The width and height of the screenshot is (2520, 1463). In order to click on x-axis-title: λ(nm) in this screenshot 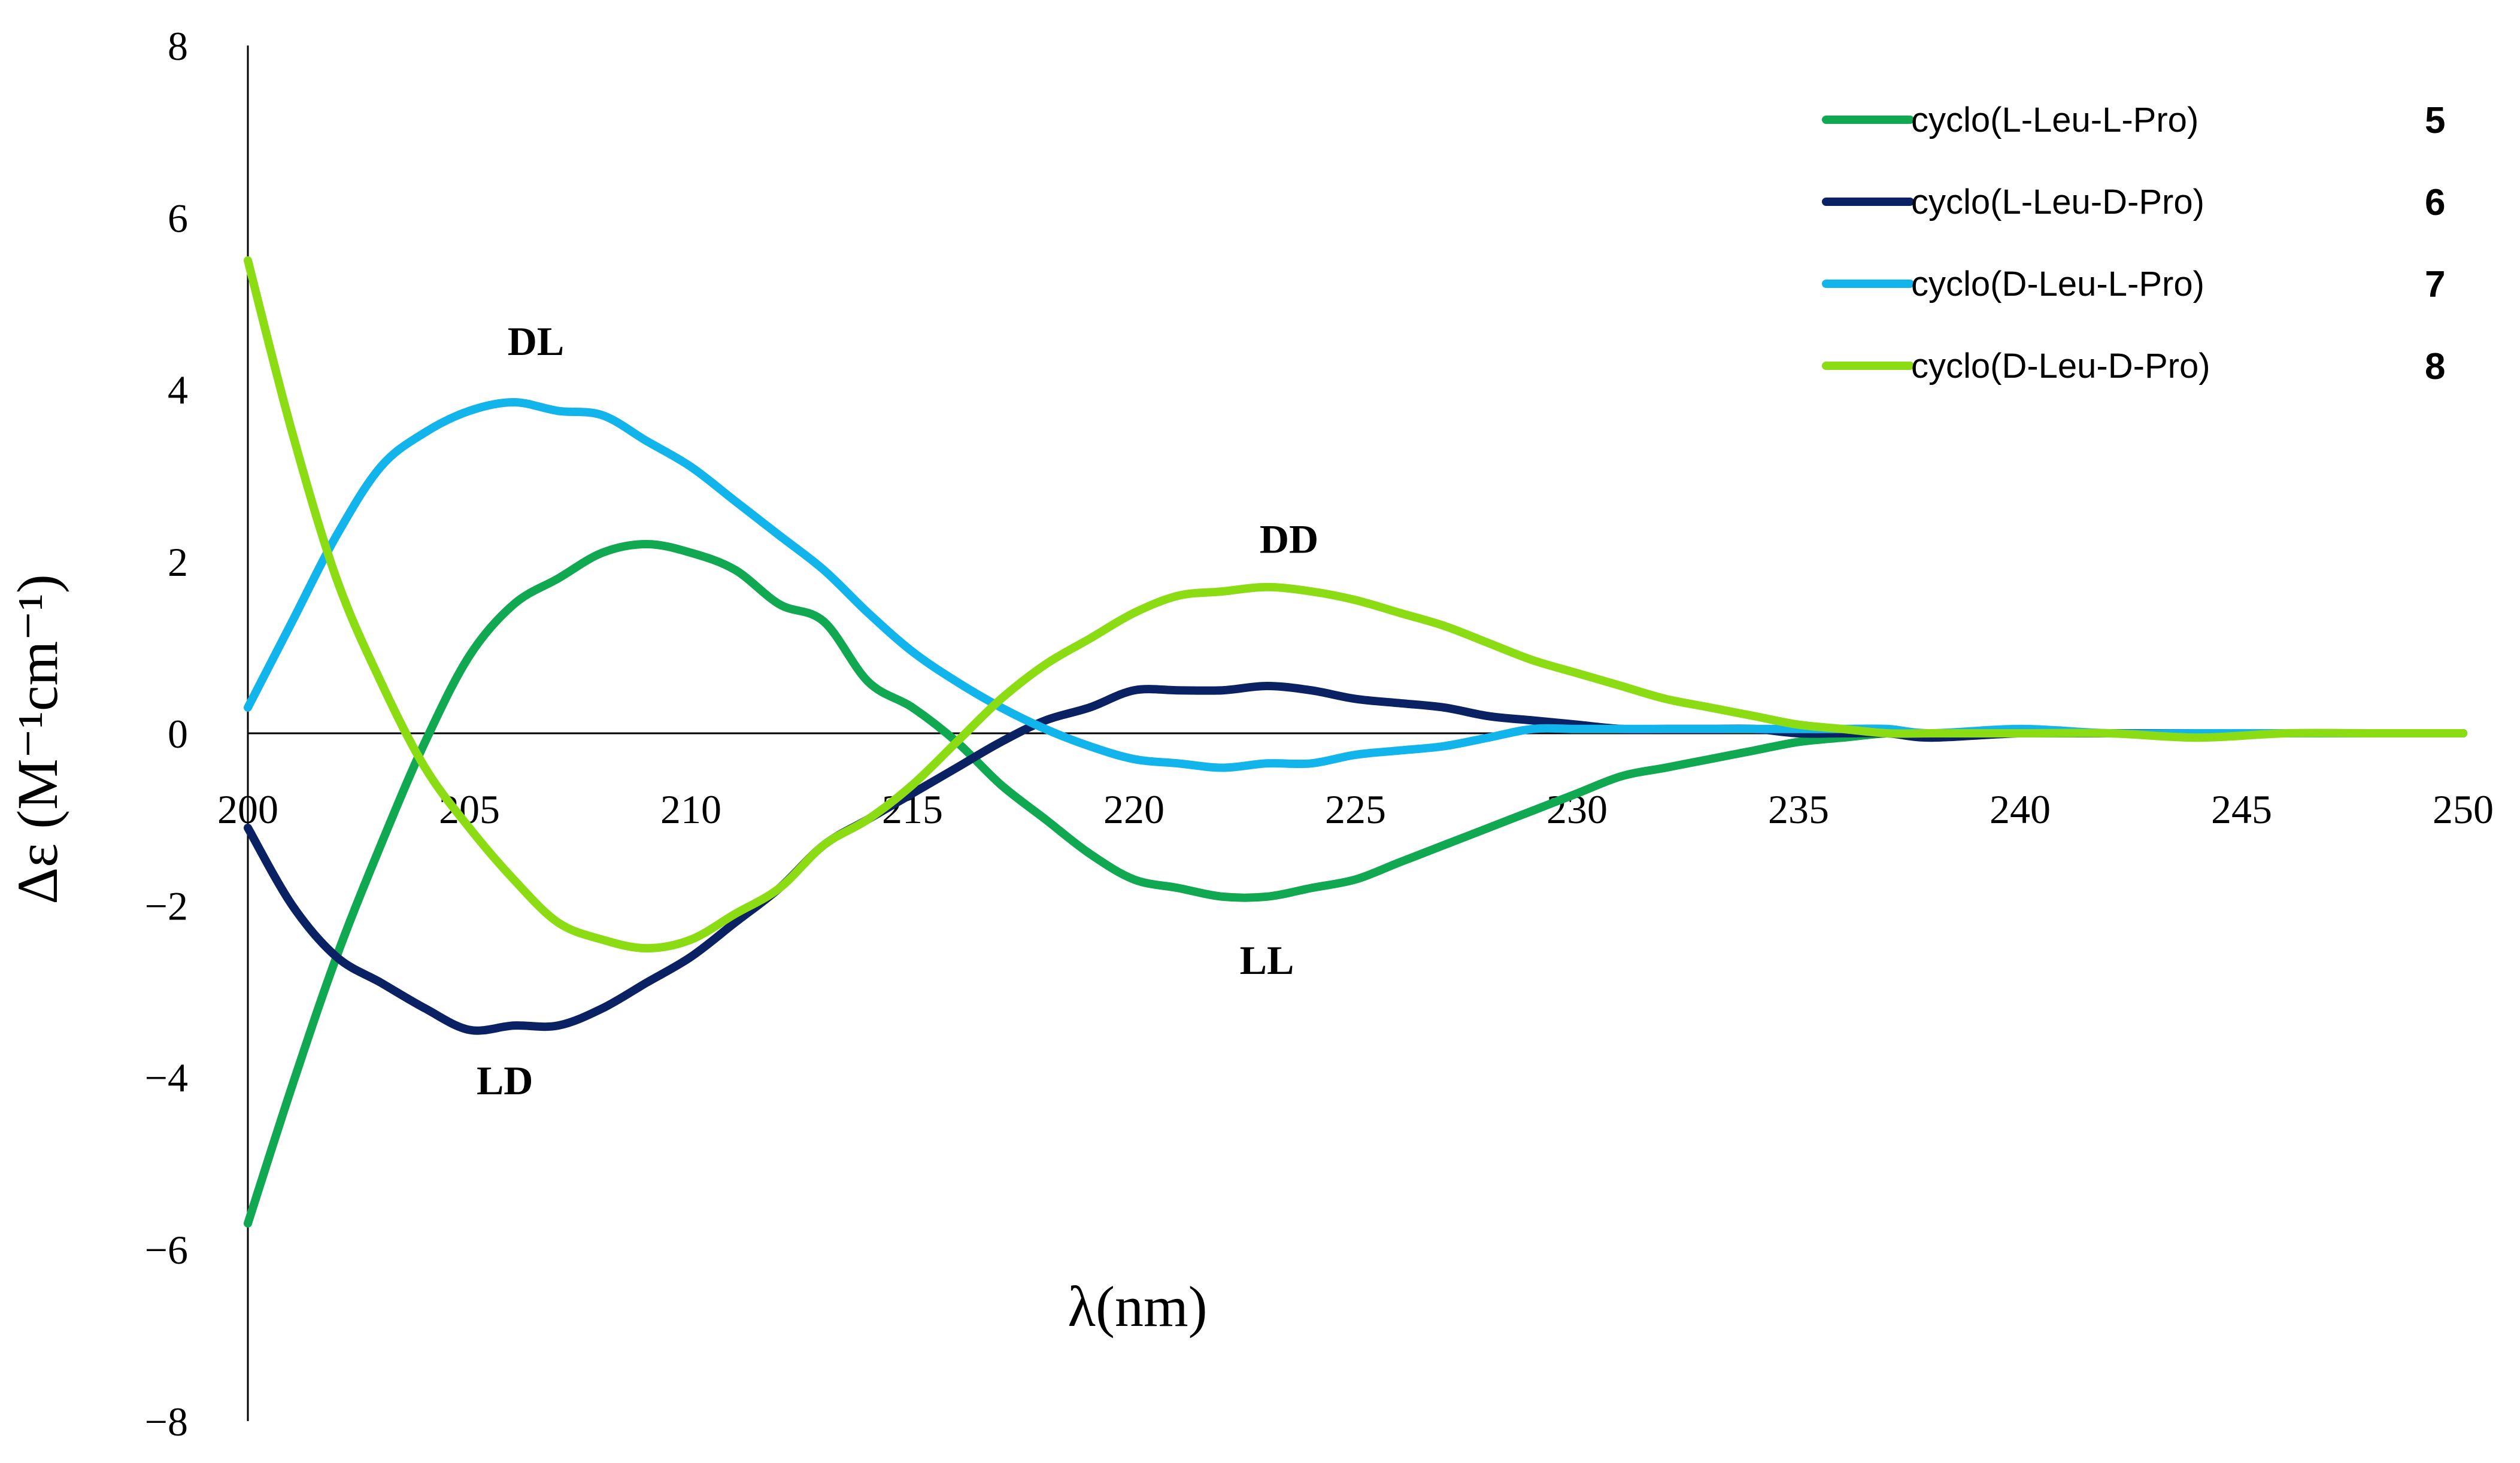, I will do `click(1137, 1306)`.